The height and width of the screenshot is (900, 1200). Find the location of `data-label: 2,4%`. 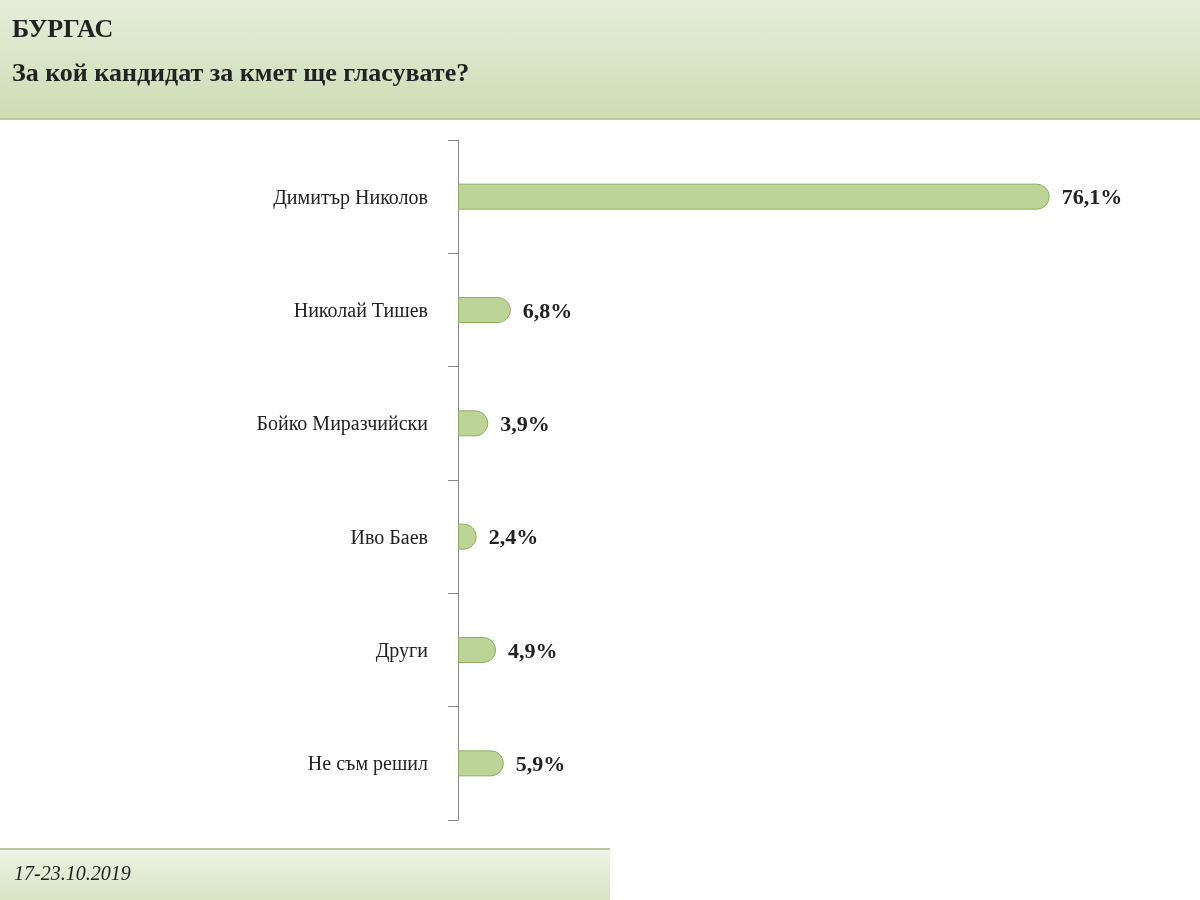

data-label: 2,4% is located at coordinates (513, 537).